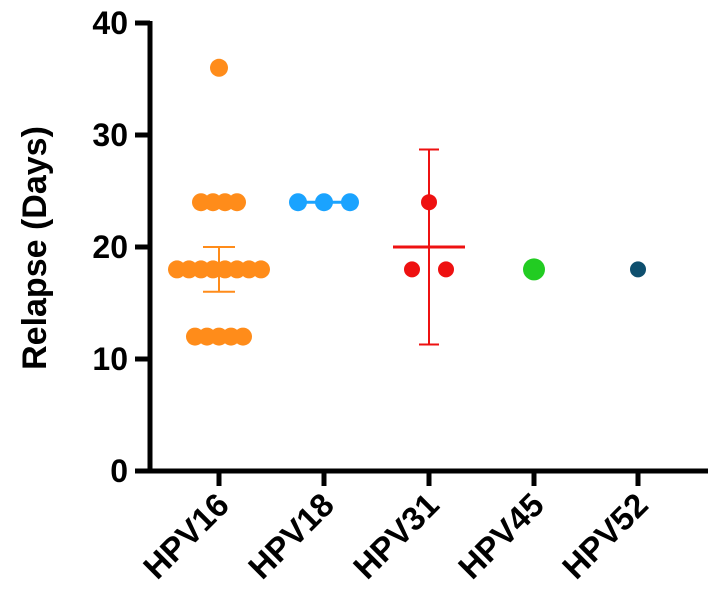  What do you see at coordinates (219, 202) in the screenshot?
I see `series-hpv16` at bounding box center [219, 202].